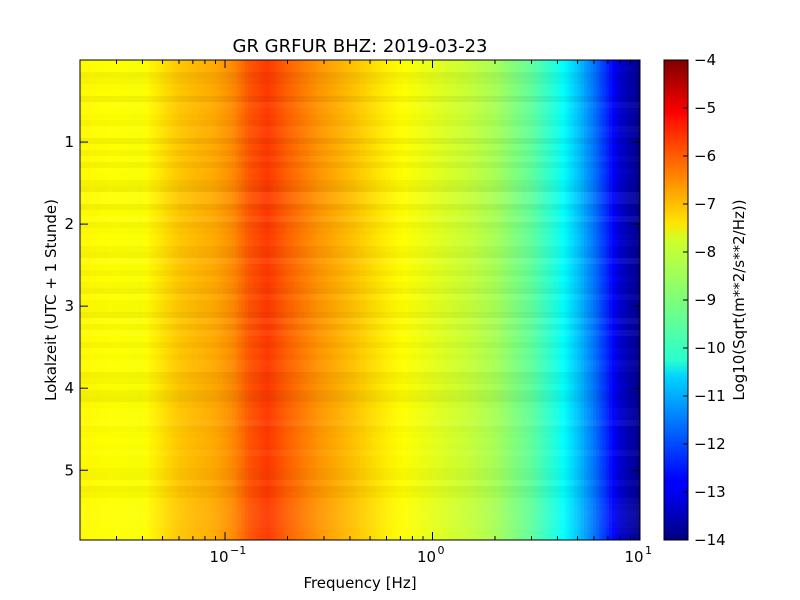  I want to click on y-tick-label: 4, so click(69, 388).